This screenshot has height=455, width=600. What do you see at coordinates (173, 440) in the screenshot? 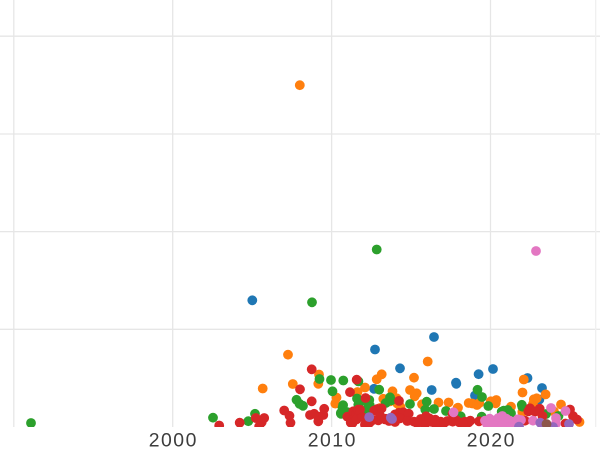
I see `svg-text: 2000` at bounding box center [173, 440].